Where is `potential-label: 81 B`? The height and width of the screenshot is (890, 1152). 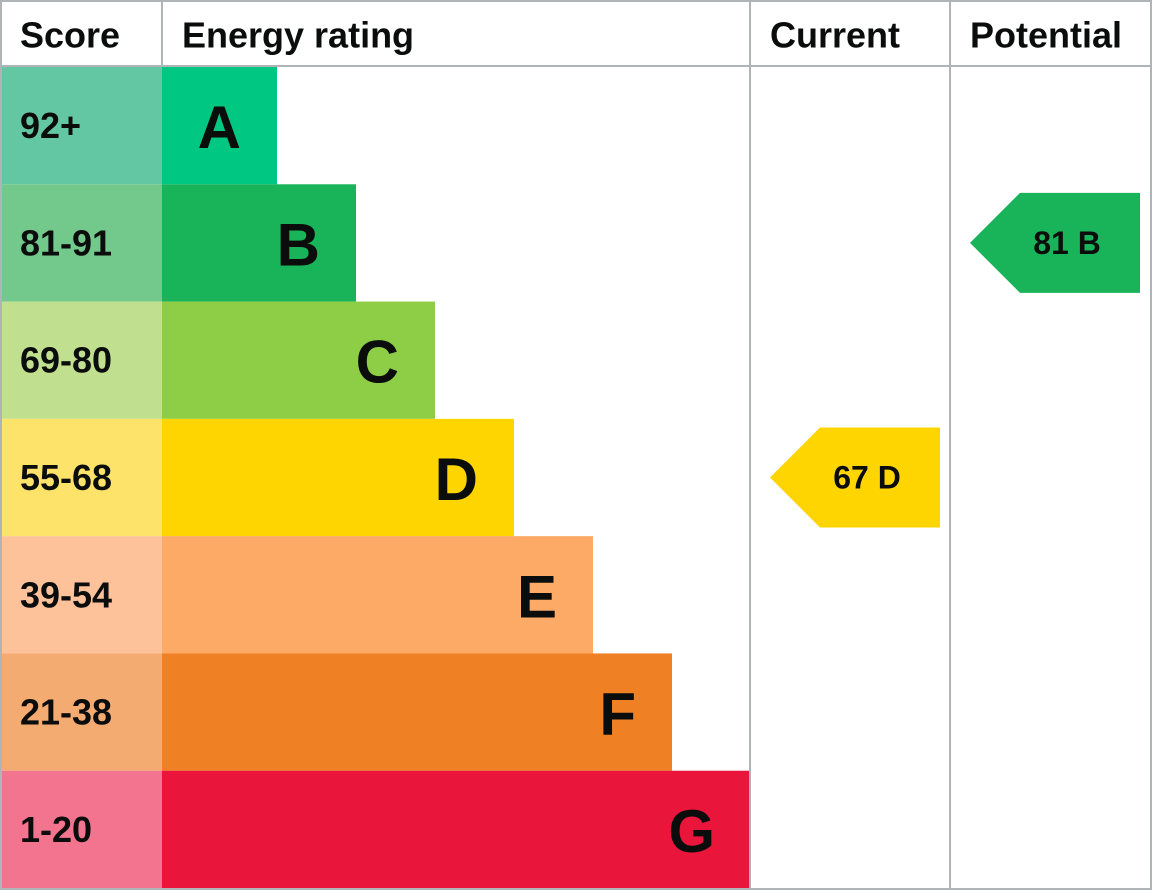
potential-label: 81 B is located at coordinates (1067, 243).